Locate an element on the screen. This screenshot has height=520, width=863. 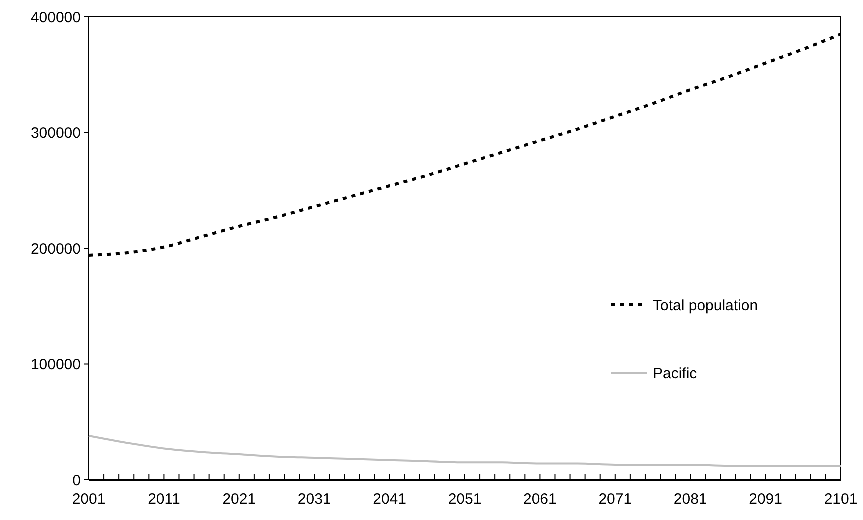
x-tick-label: 2081 is located at coordinates (691, 499).